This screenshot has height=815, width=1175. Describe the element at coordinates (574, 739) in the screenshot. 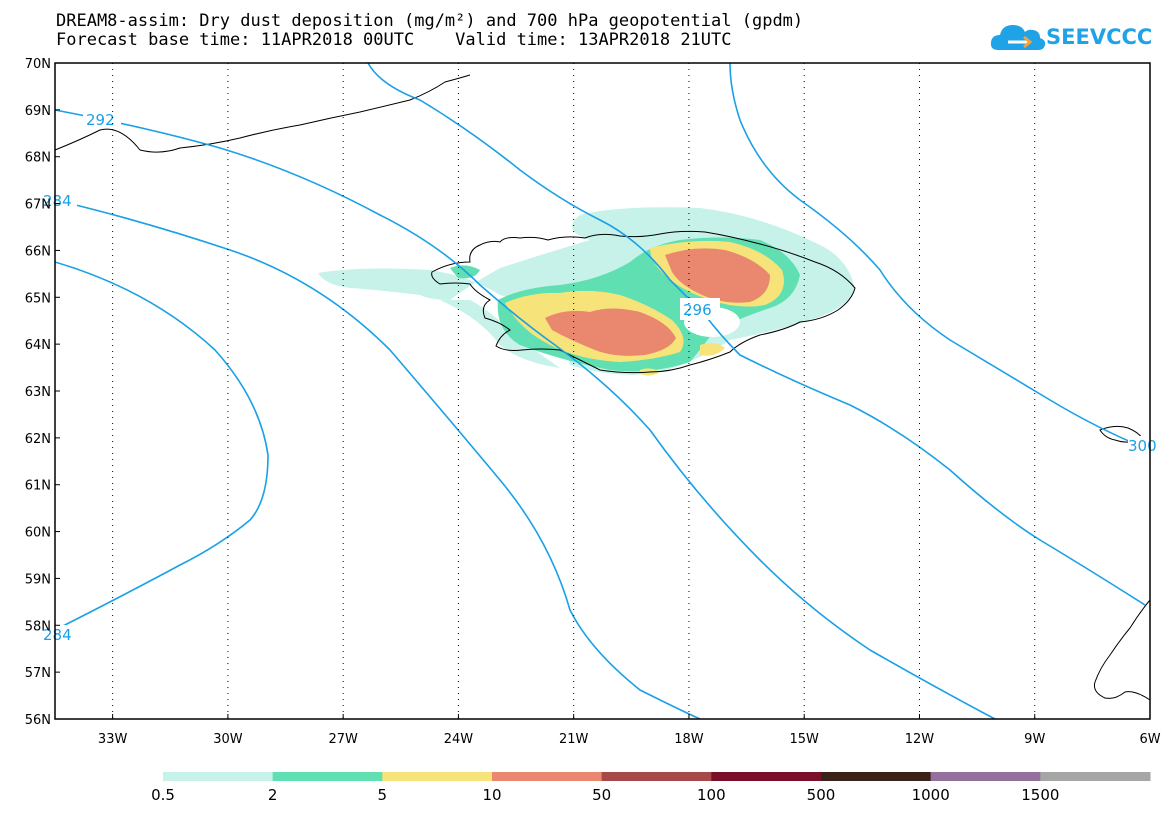

I see `longitude-tick-label: 21W` at that location.